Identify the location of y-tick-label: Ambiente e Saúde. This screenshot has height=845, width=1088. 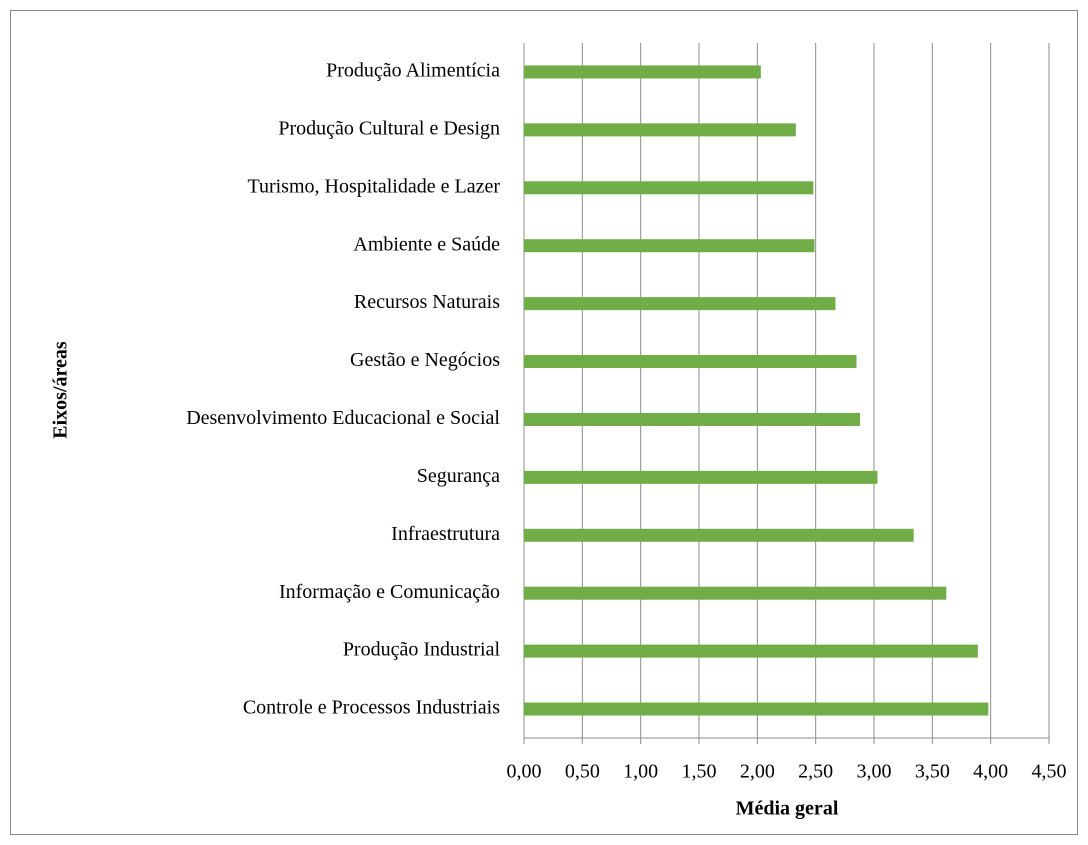
(426, 244).